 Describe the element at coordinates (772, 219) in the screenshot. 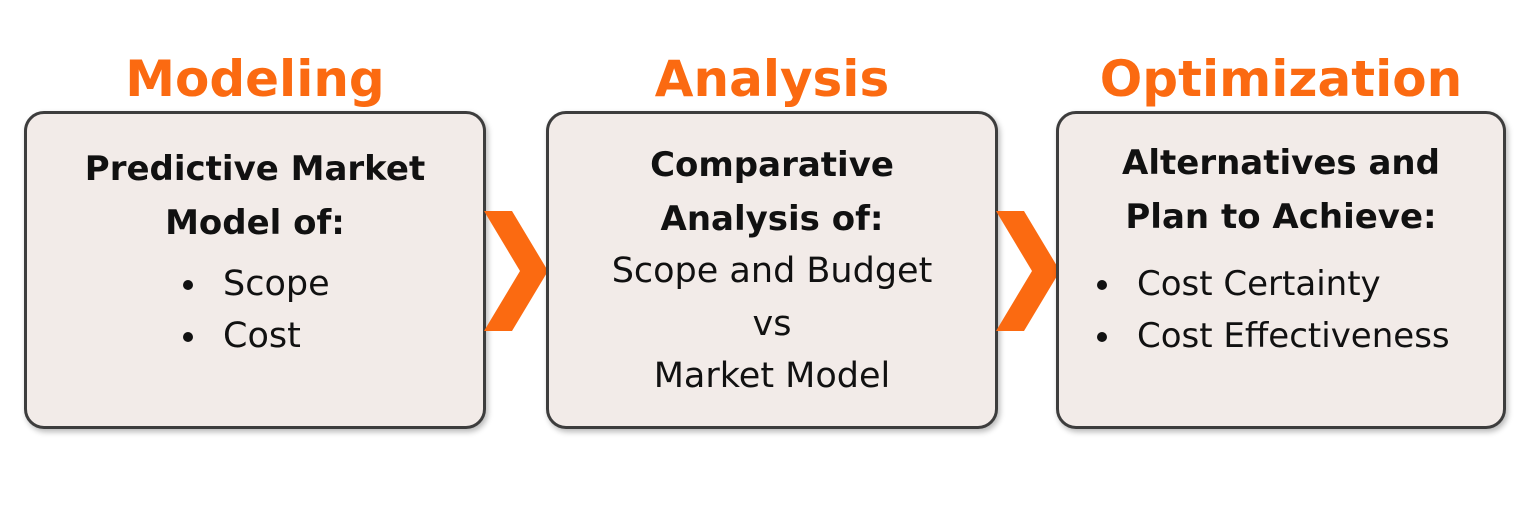

I see `card-heading-line: Analysis of:` at that location.